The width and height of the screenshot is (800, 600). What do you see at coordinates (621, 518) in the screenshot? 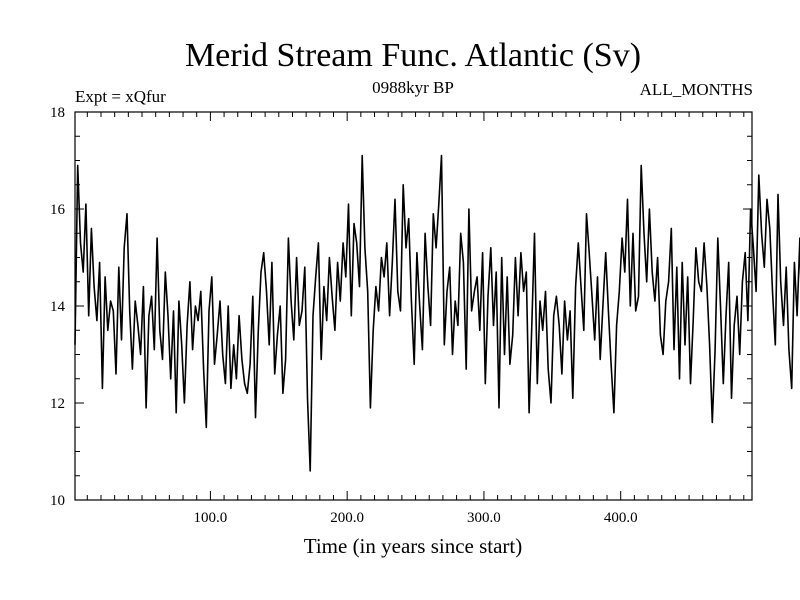
I see `x-tick-label: 400.0` at bounding box center [621, 518].